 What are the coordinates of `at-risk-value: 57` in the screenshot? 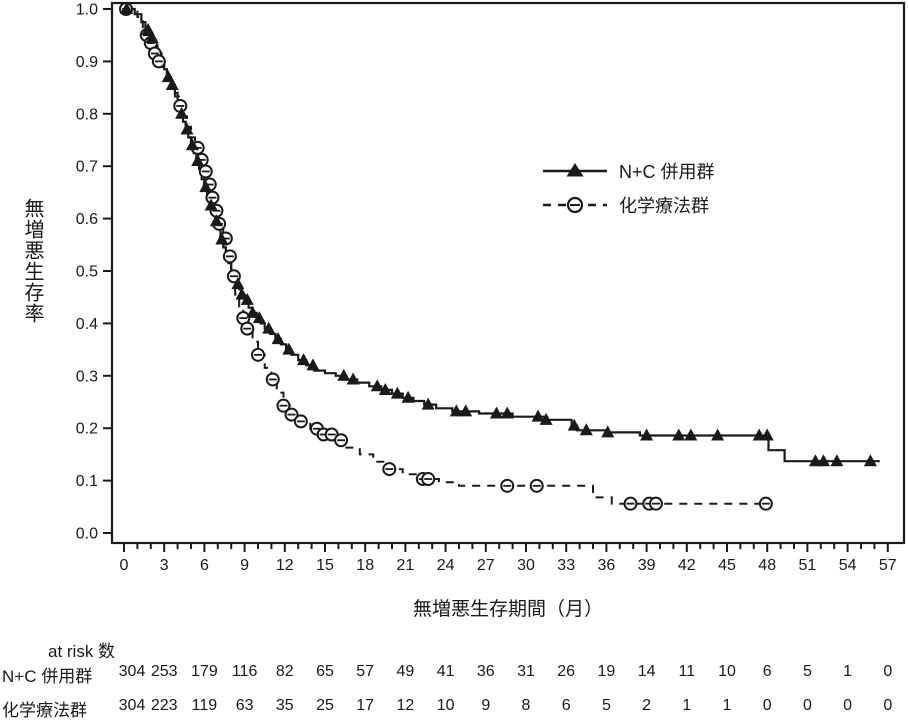 It's located at (365, 671).